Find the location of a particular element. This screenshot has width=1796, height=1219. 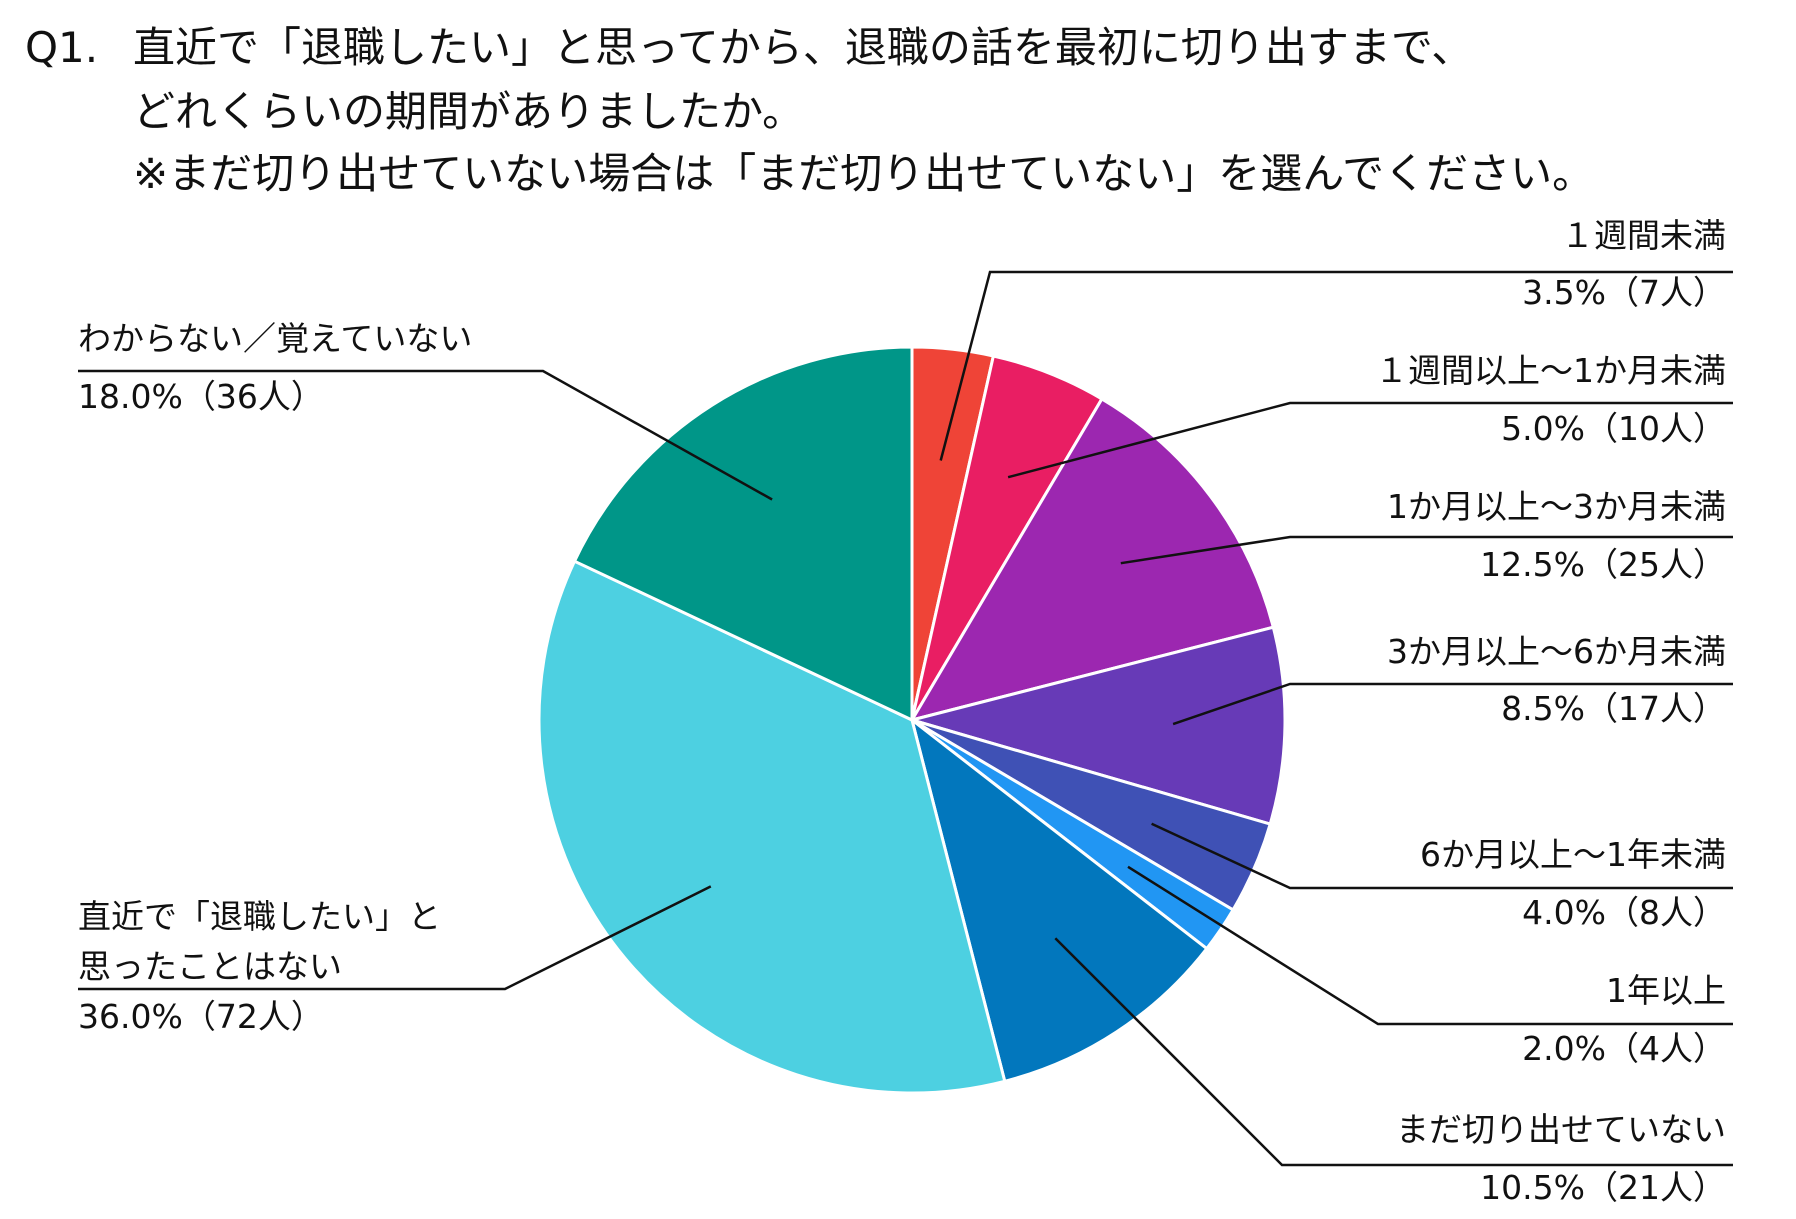

slice-value-label: 12.5%（25人） is located at coordinates (1603, 564).